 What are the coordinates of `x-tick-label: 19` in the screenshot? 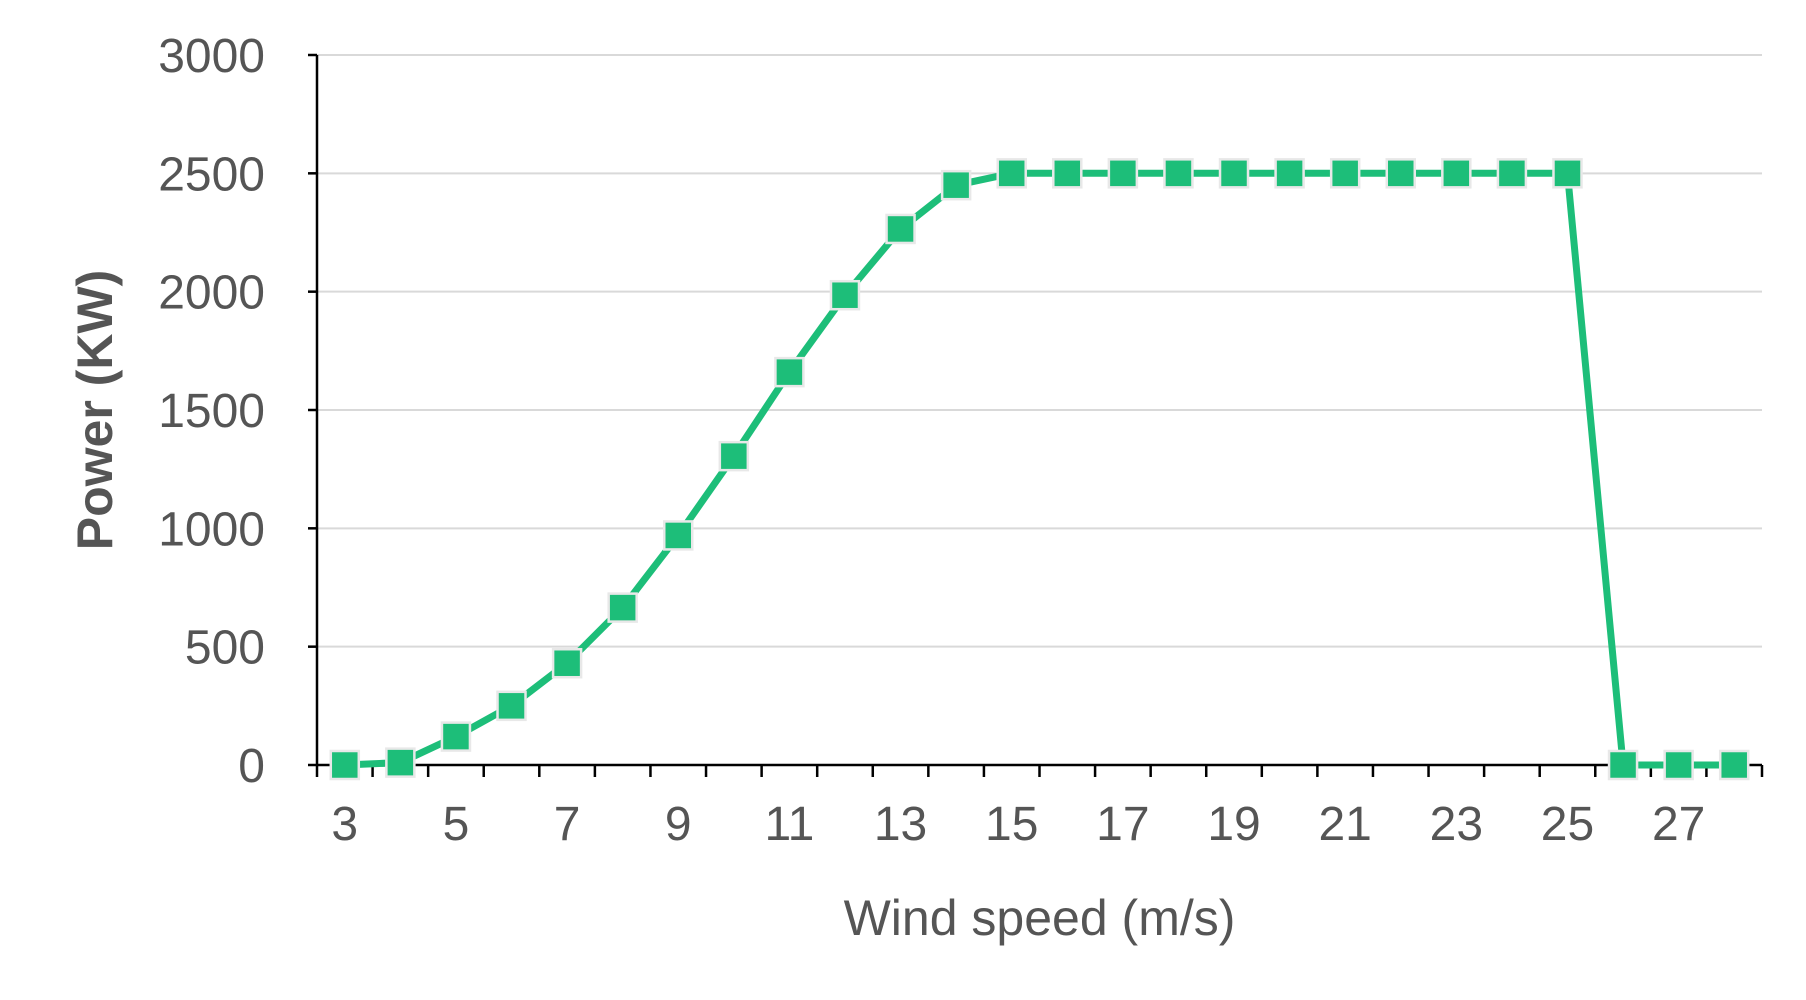 It's located at (1233, 824).